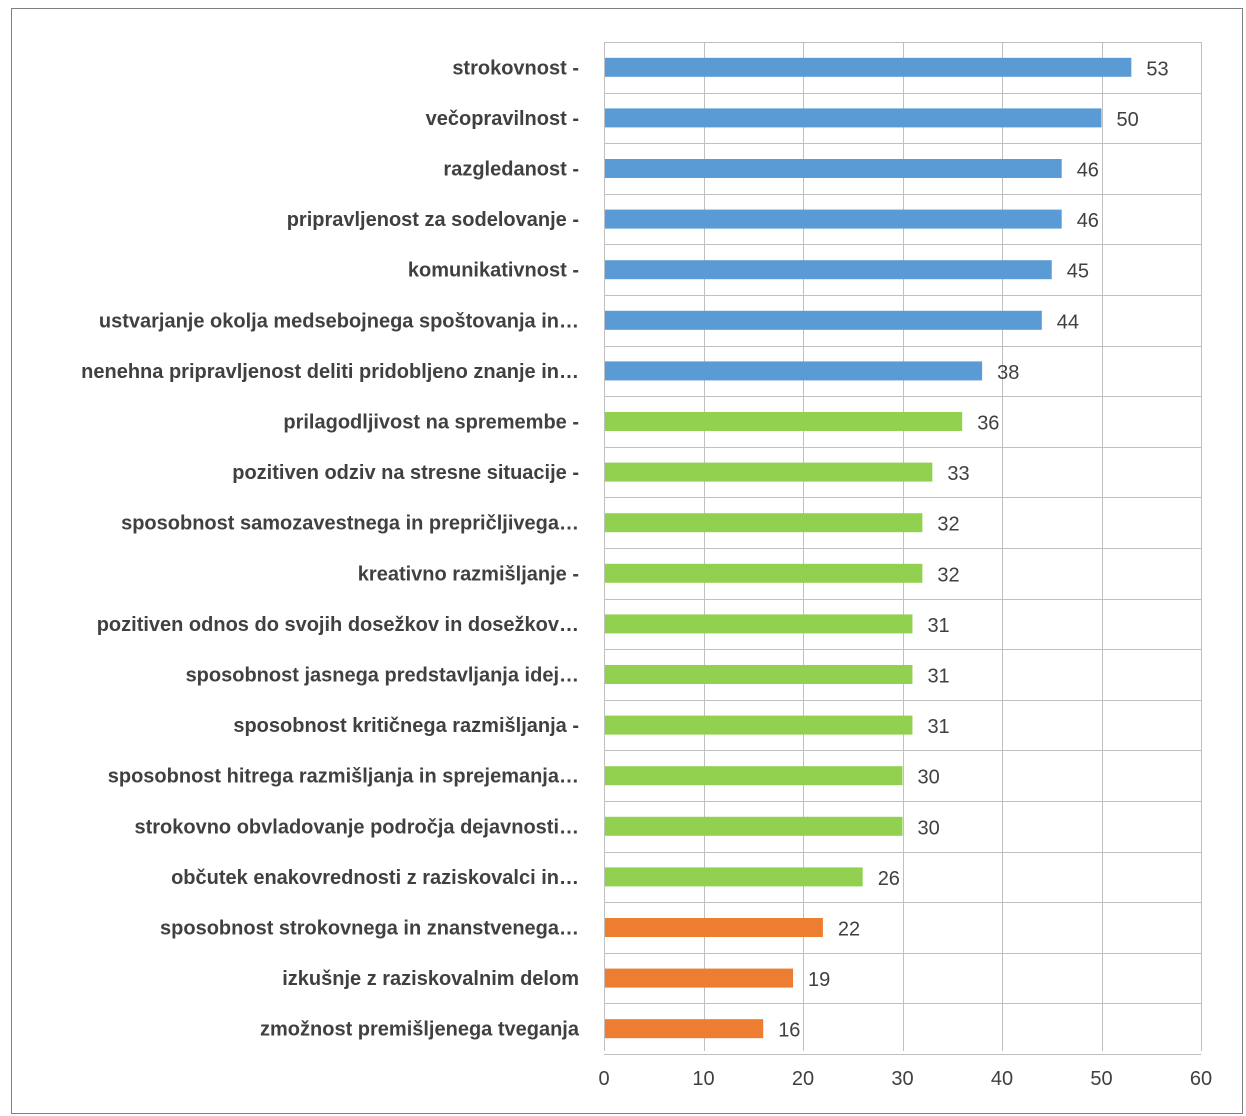  What do you see at coordinates (468, 574) in the screenshot?
I see `category-label: kreativno razmišljanje -` at bounding box center [468, 574].